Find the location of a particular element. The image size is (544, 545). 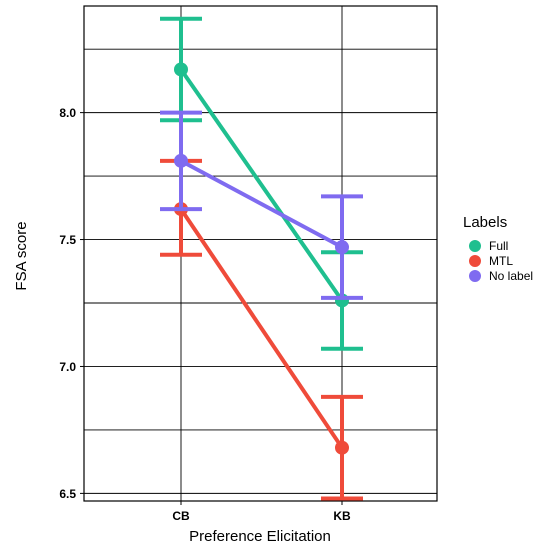

legend-title: Labels is located at coordinates (485, 222).